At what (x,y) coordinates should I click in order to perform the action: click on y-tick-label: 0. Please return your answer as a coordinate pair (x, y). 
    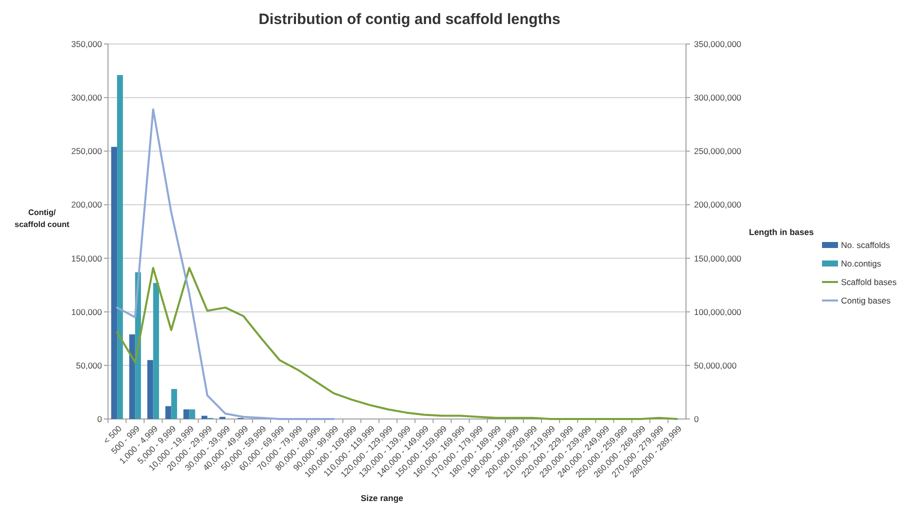
    Looking at the image, I should click on (99, 419).